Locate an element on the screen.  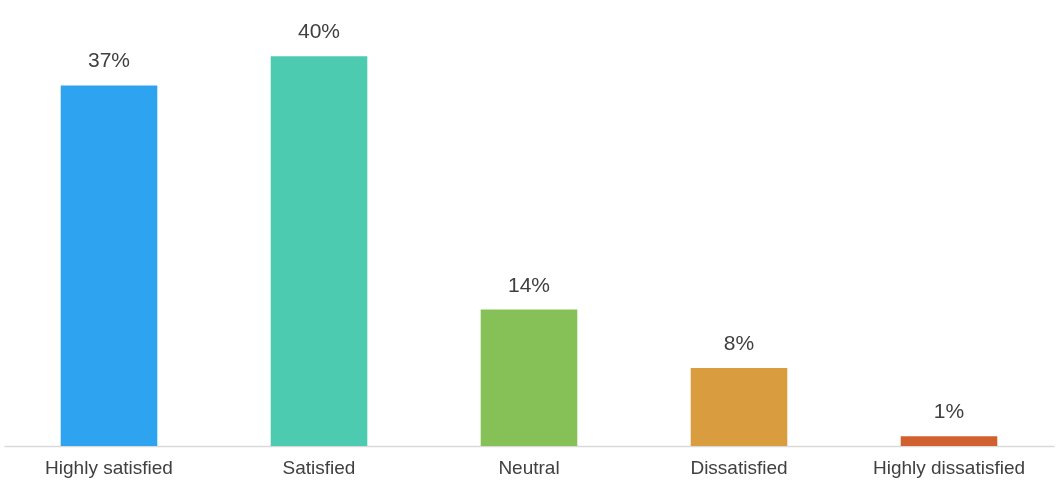
data-label: 1% is located at coordinates (949, 411).